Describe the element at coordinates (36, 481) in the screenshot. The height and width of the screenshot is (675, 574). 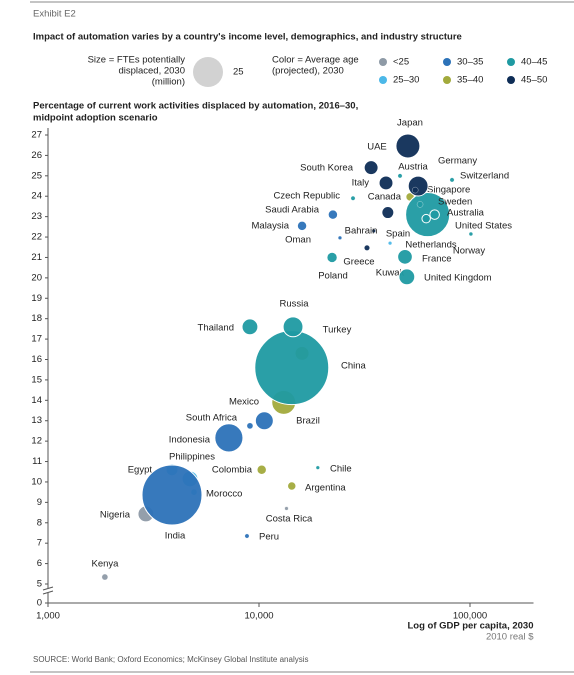
I see `y-tick-label: 10` at that location.